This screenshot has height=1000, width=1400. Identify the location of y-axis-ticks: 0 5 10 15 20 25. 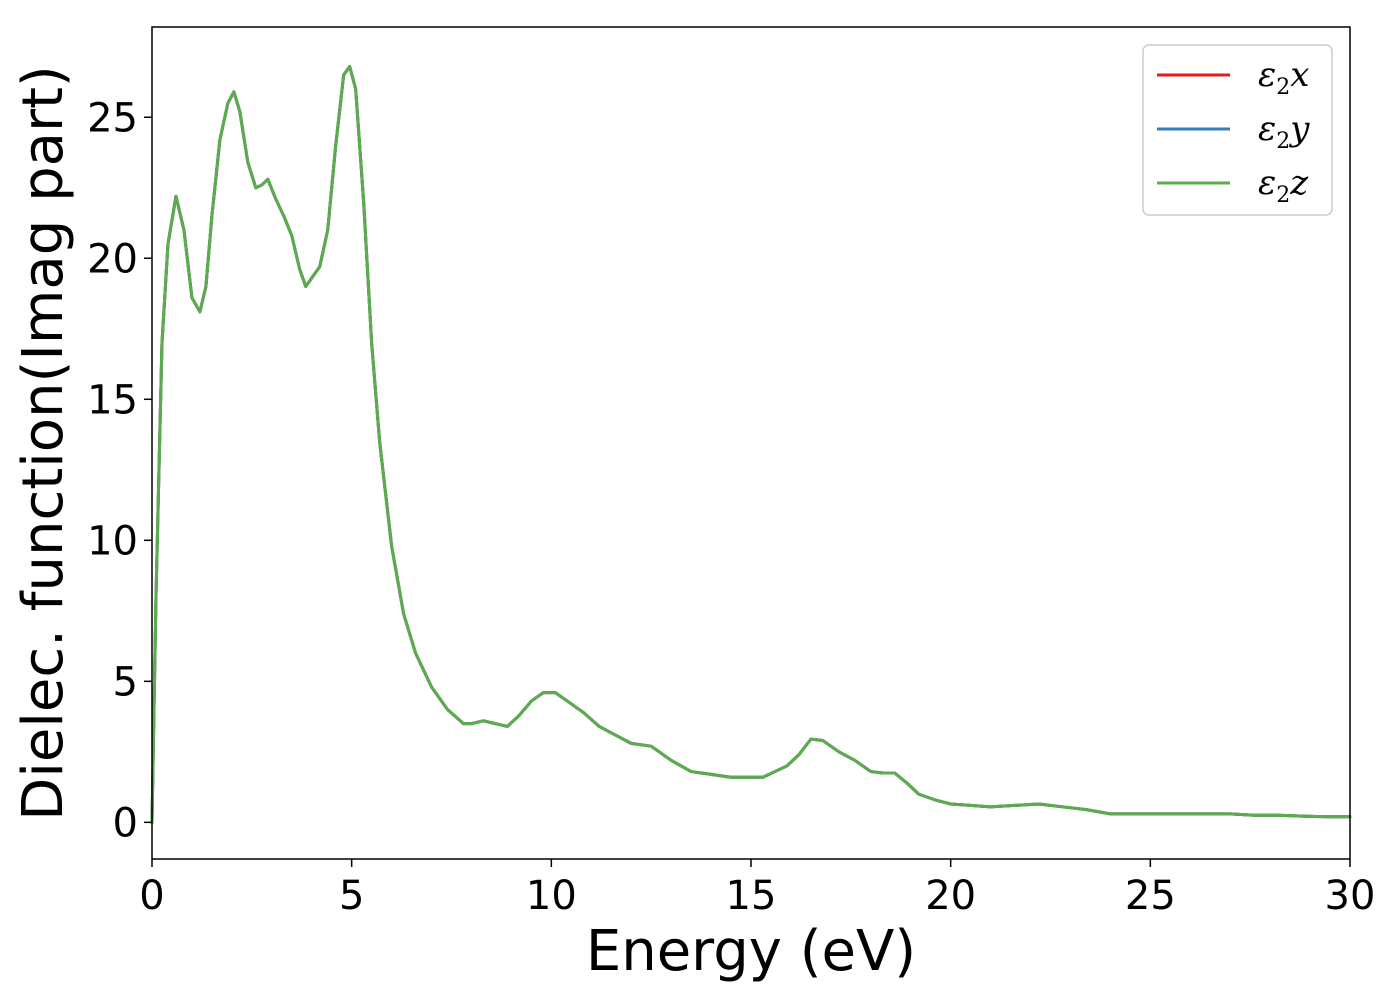
(119, 470).